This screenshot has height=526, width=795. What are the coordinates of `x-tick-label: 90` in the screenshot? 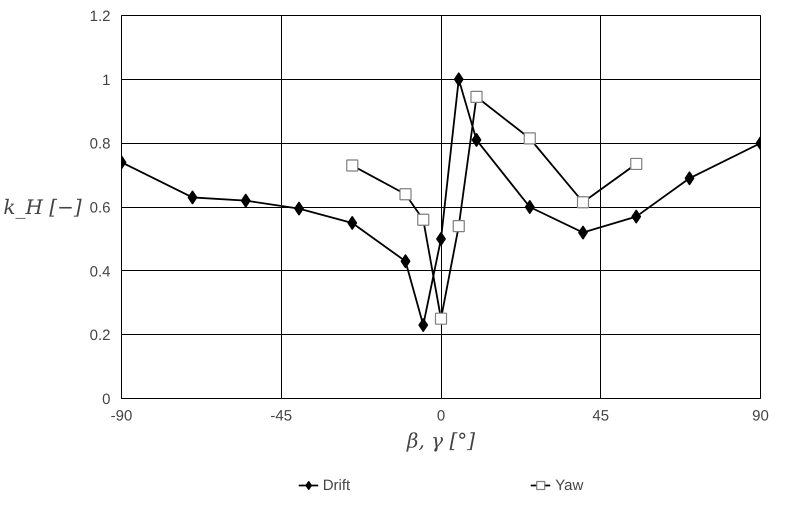 It's located at (760, 416).